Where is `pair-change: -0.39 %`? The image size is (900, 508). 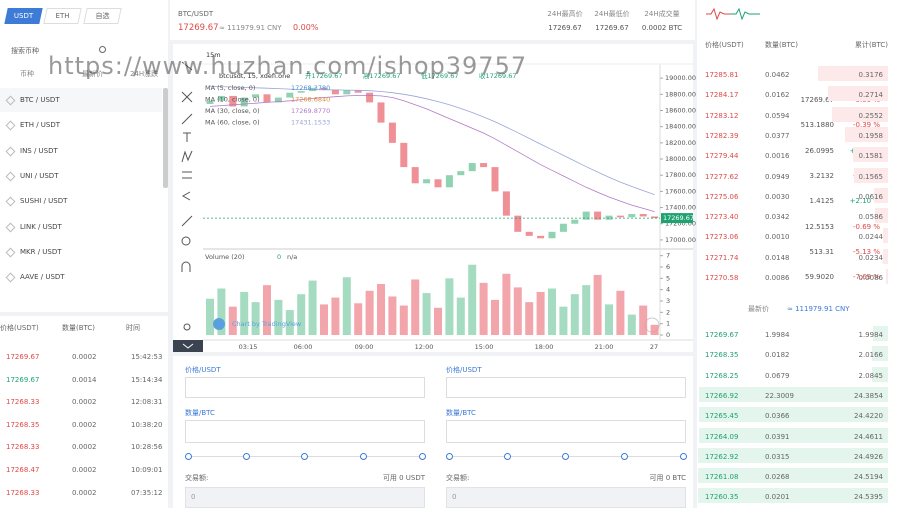 pair-change: -0.39 % is located at coordinates (866, 125).